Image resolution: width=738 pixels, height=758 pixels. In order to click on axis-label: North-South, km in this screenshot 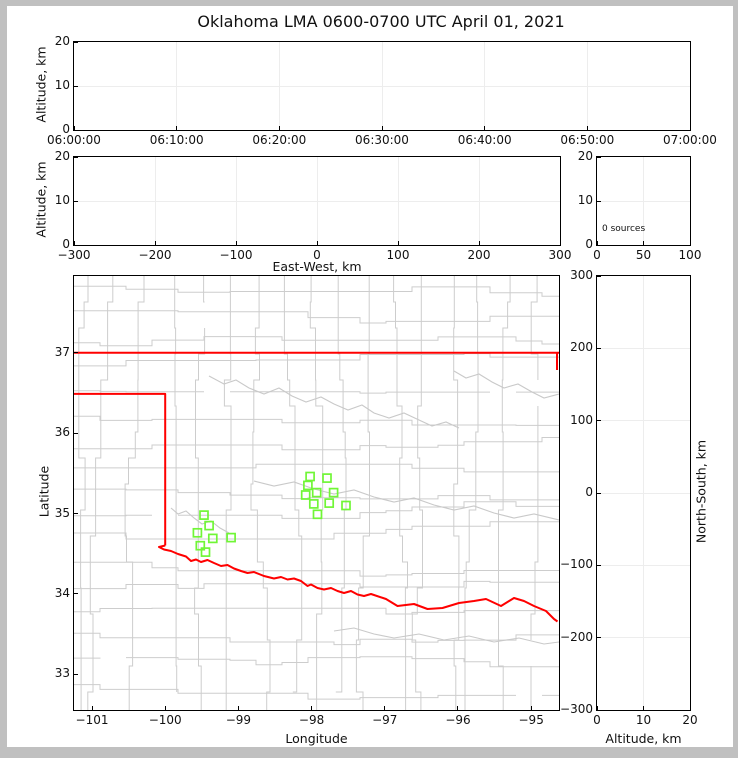, I will do `click(701, 491)`.